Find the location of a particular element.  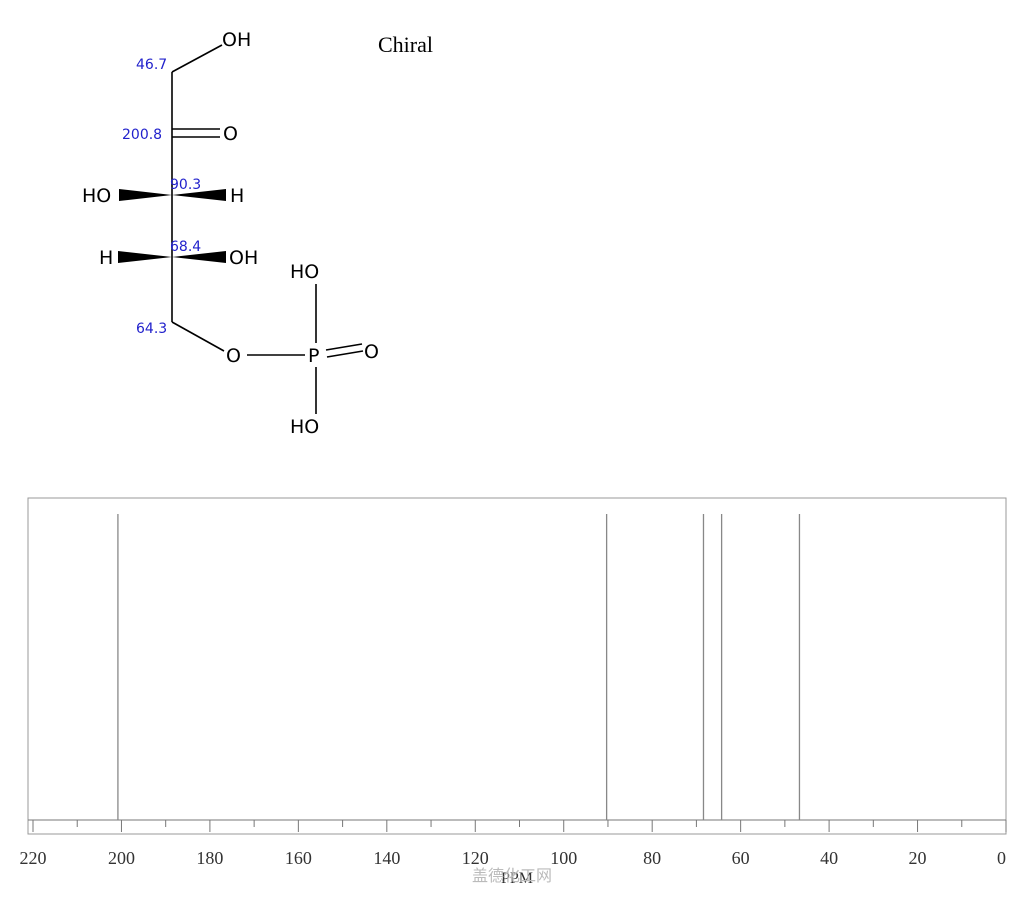

wedge-c4-oh is located at coordinates (199, 257).